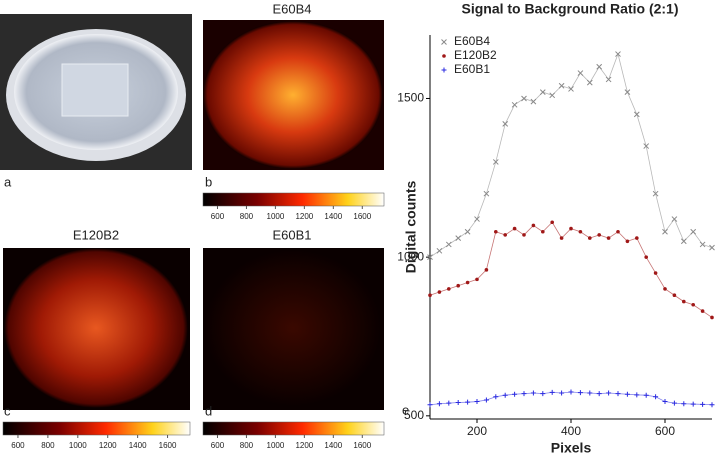 This screenshot has height=462, width=720. I want to click on series-line, so click(571, 269).